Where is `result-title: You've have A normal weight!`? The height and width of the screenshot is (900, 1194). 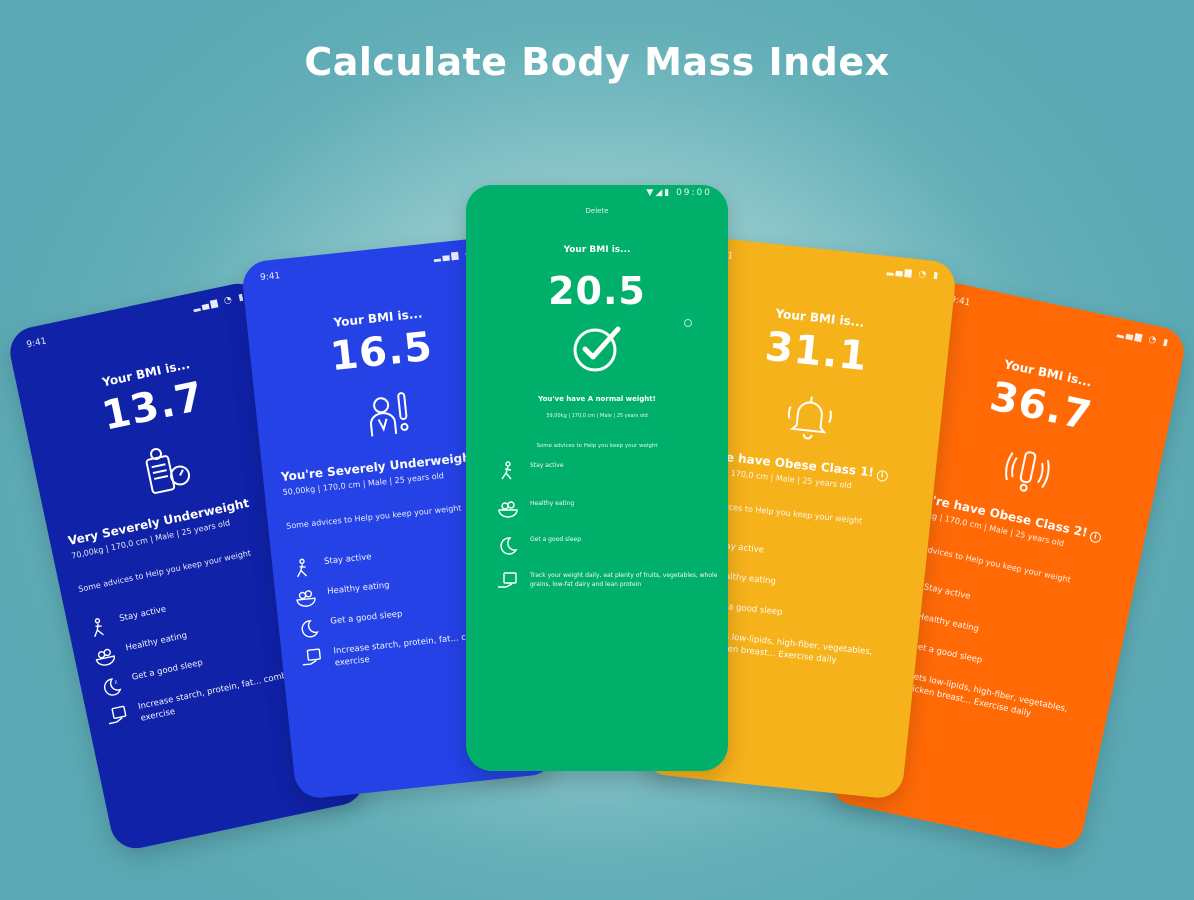 result-title: You've have A normal weight! is located at coordinates (597, 399).